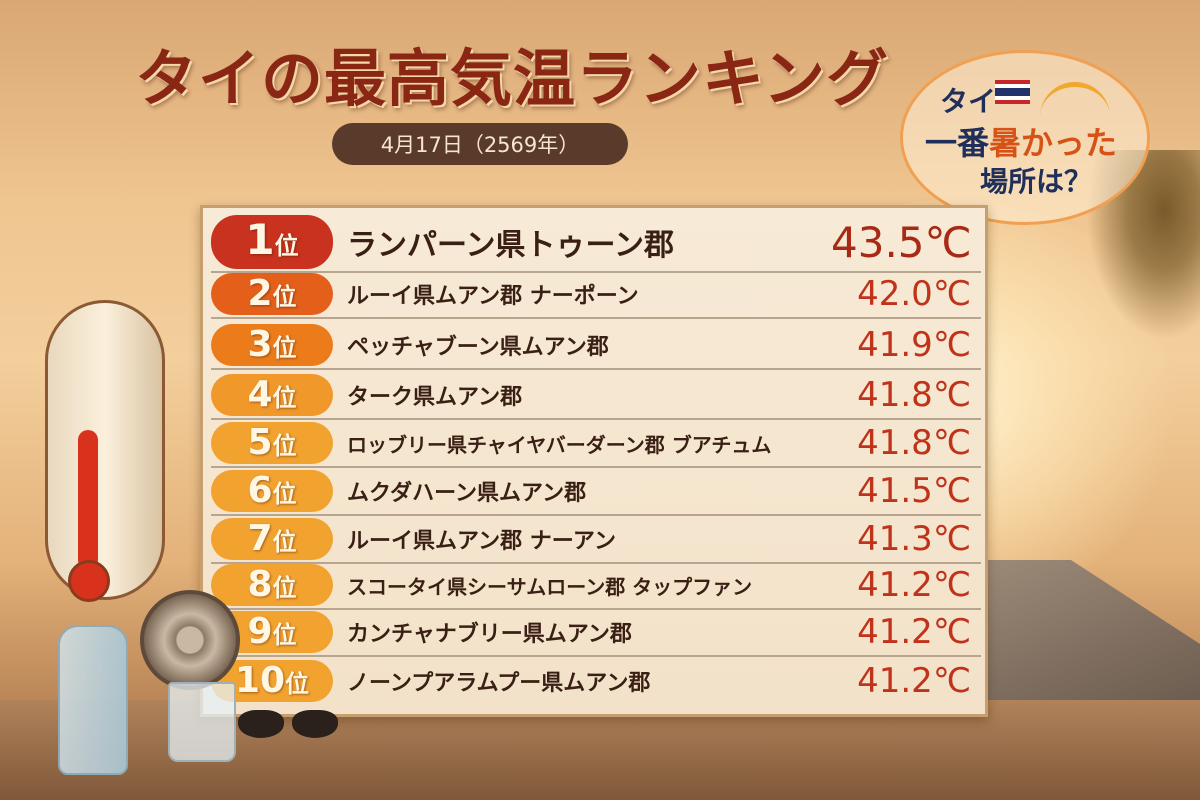 The height and width of the screenshot is (800, 1200). Describe the element at coordinates (510, 245) in the screenshot. I see `place-name: ランパーン県トゥーン郡` at that location.